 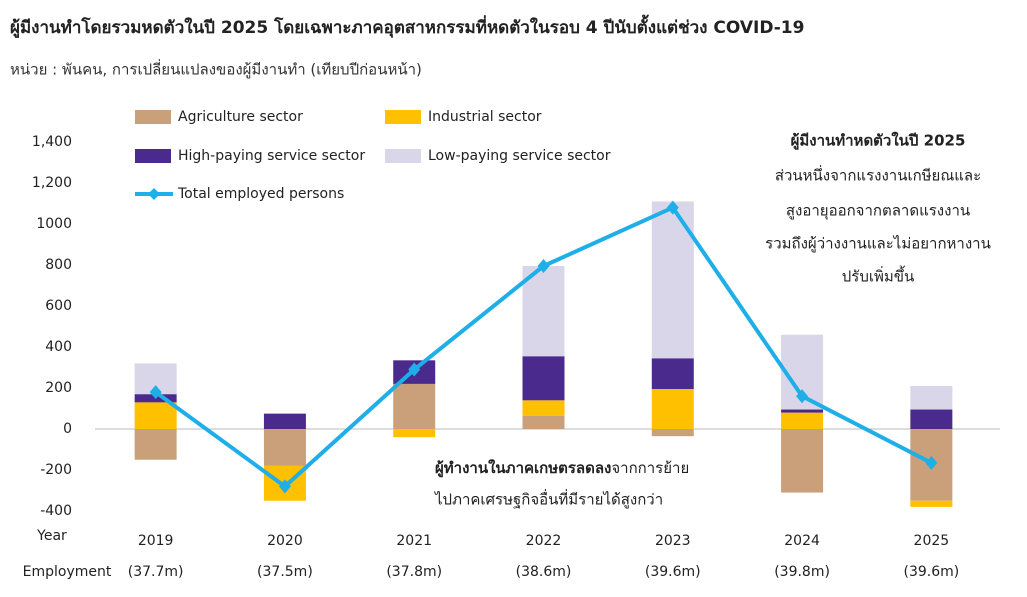 I want to click on y-tick-label: -200, so click(x=56, y=470).